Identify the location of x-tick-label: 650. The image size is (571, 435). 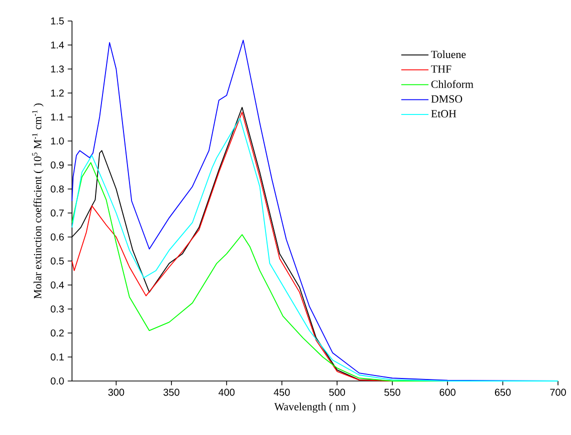
(502, 392).